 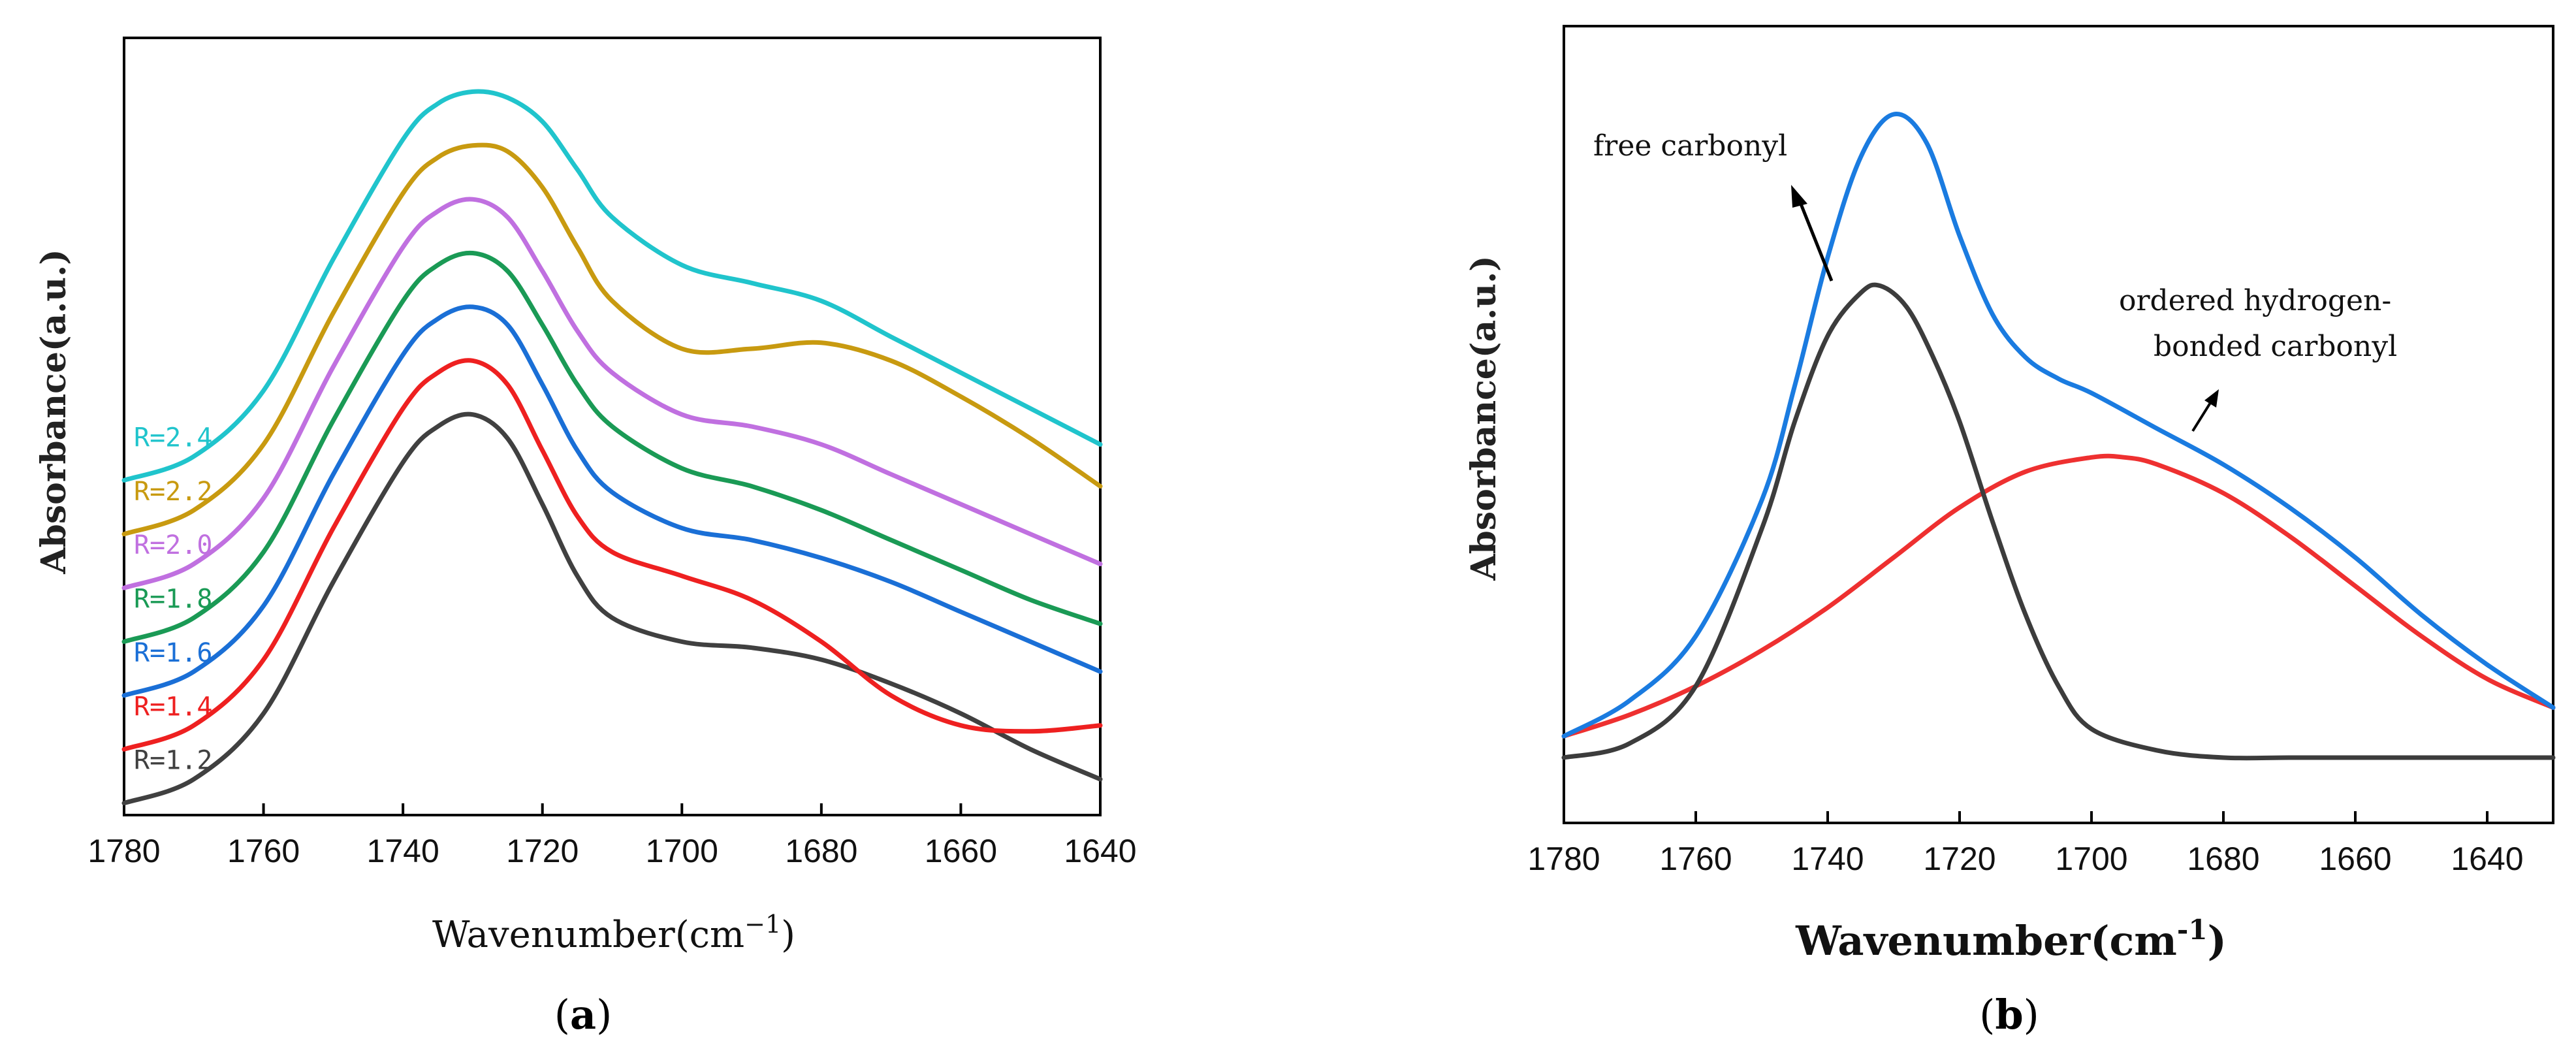 I want to click on panel-a-series-label: R=2.0, so click(x=173, y=545).